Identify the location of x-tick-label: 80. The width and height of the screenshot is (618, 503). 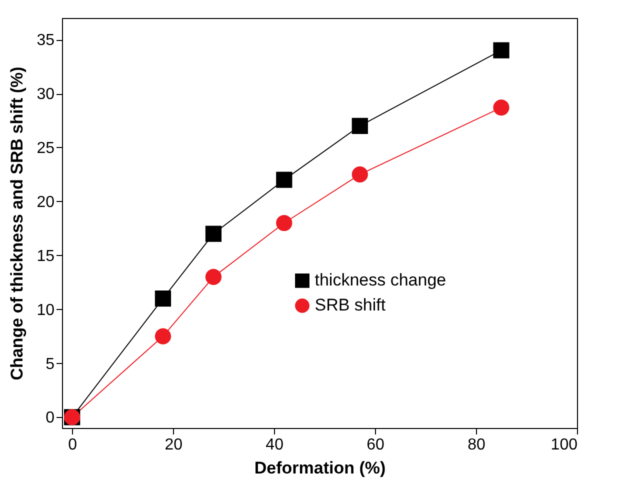
(477, 445).